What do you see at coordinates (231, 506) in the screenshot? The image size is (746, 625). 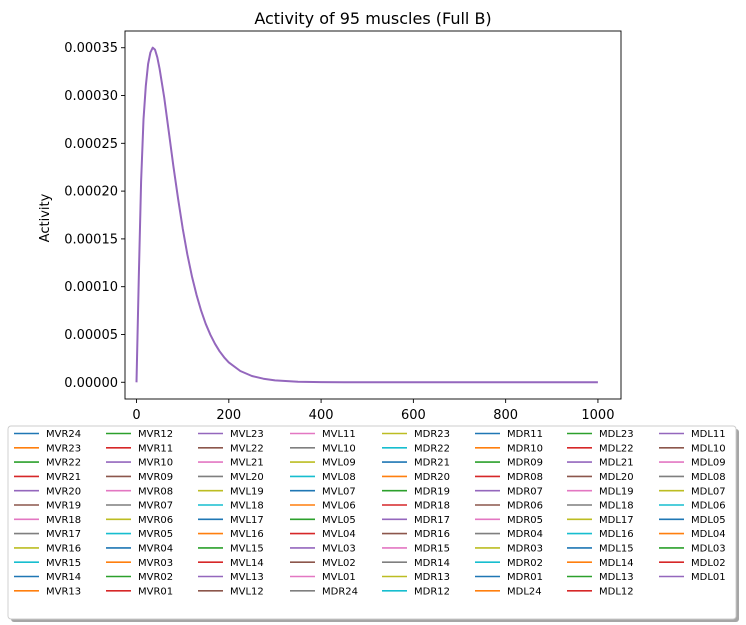 I see `legend-entry: MVL18` at bounding box center [231, 506].